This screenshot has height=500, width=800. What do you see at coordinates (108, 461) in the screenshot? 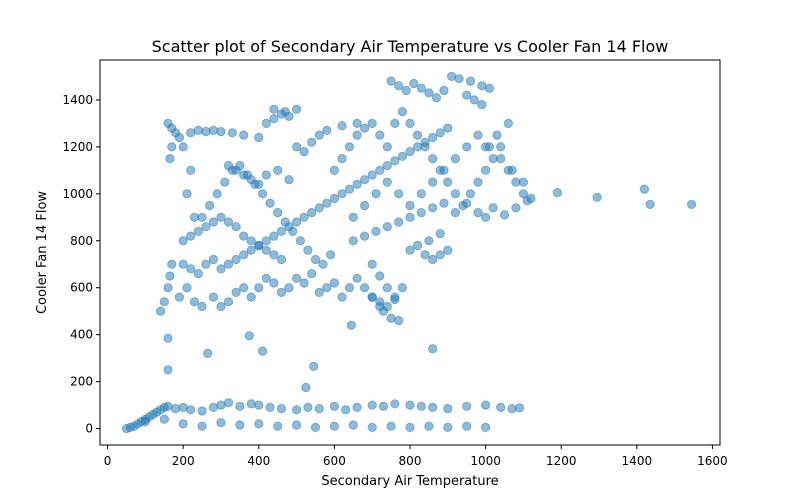
I see `x-tick-label: 0` at bounding box center [108, 461].